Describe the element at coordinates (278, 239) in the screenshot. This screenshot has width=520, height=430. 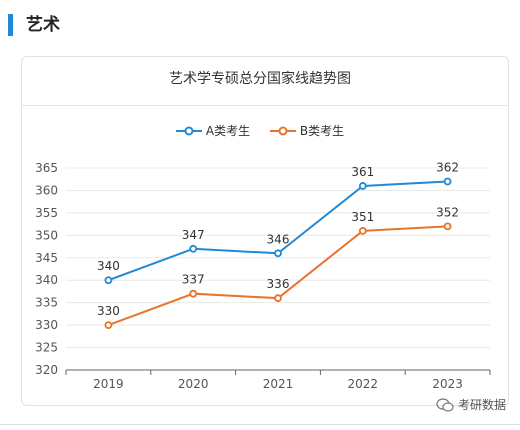
I see `data-label: 346` at that location.